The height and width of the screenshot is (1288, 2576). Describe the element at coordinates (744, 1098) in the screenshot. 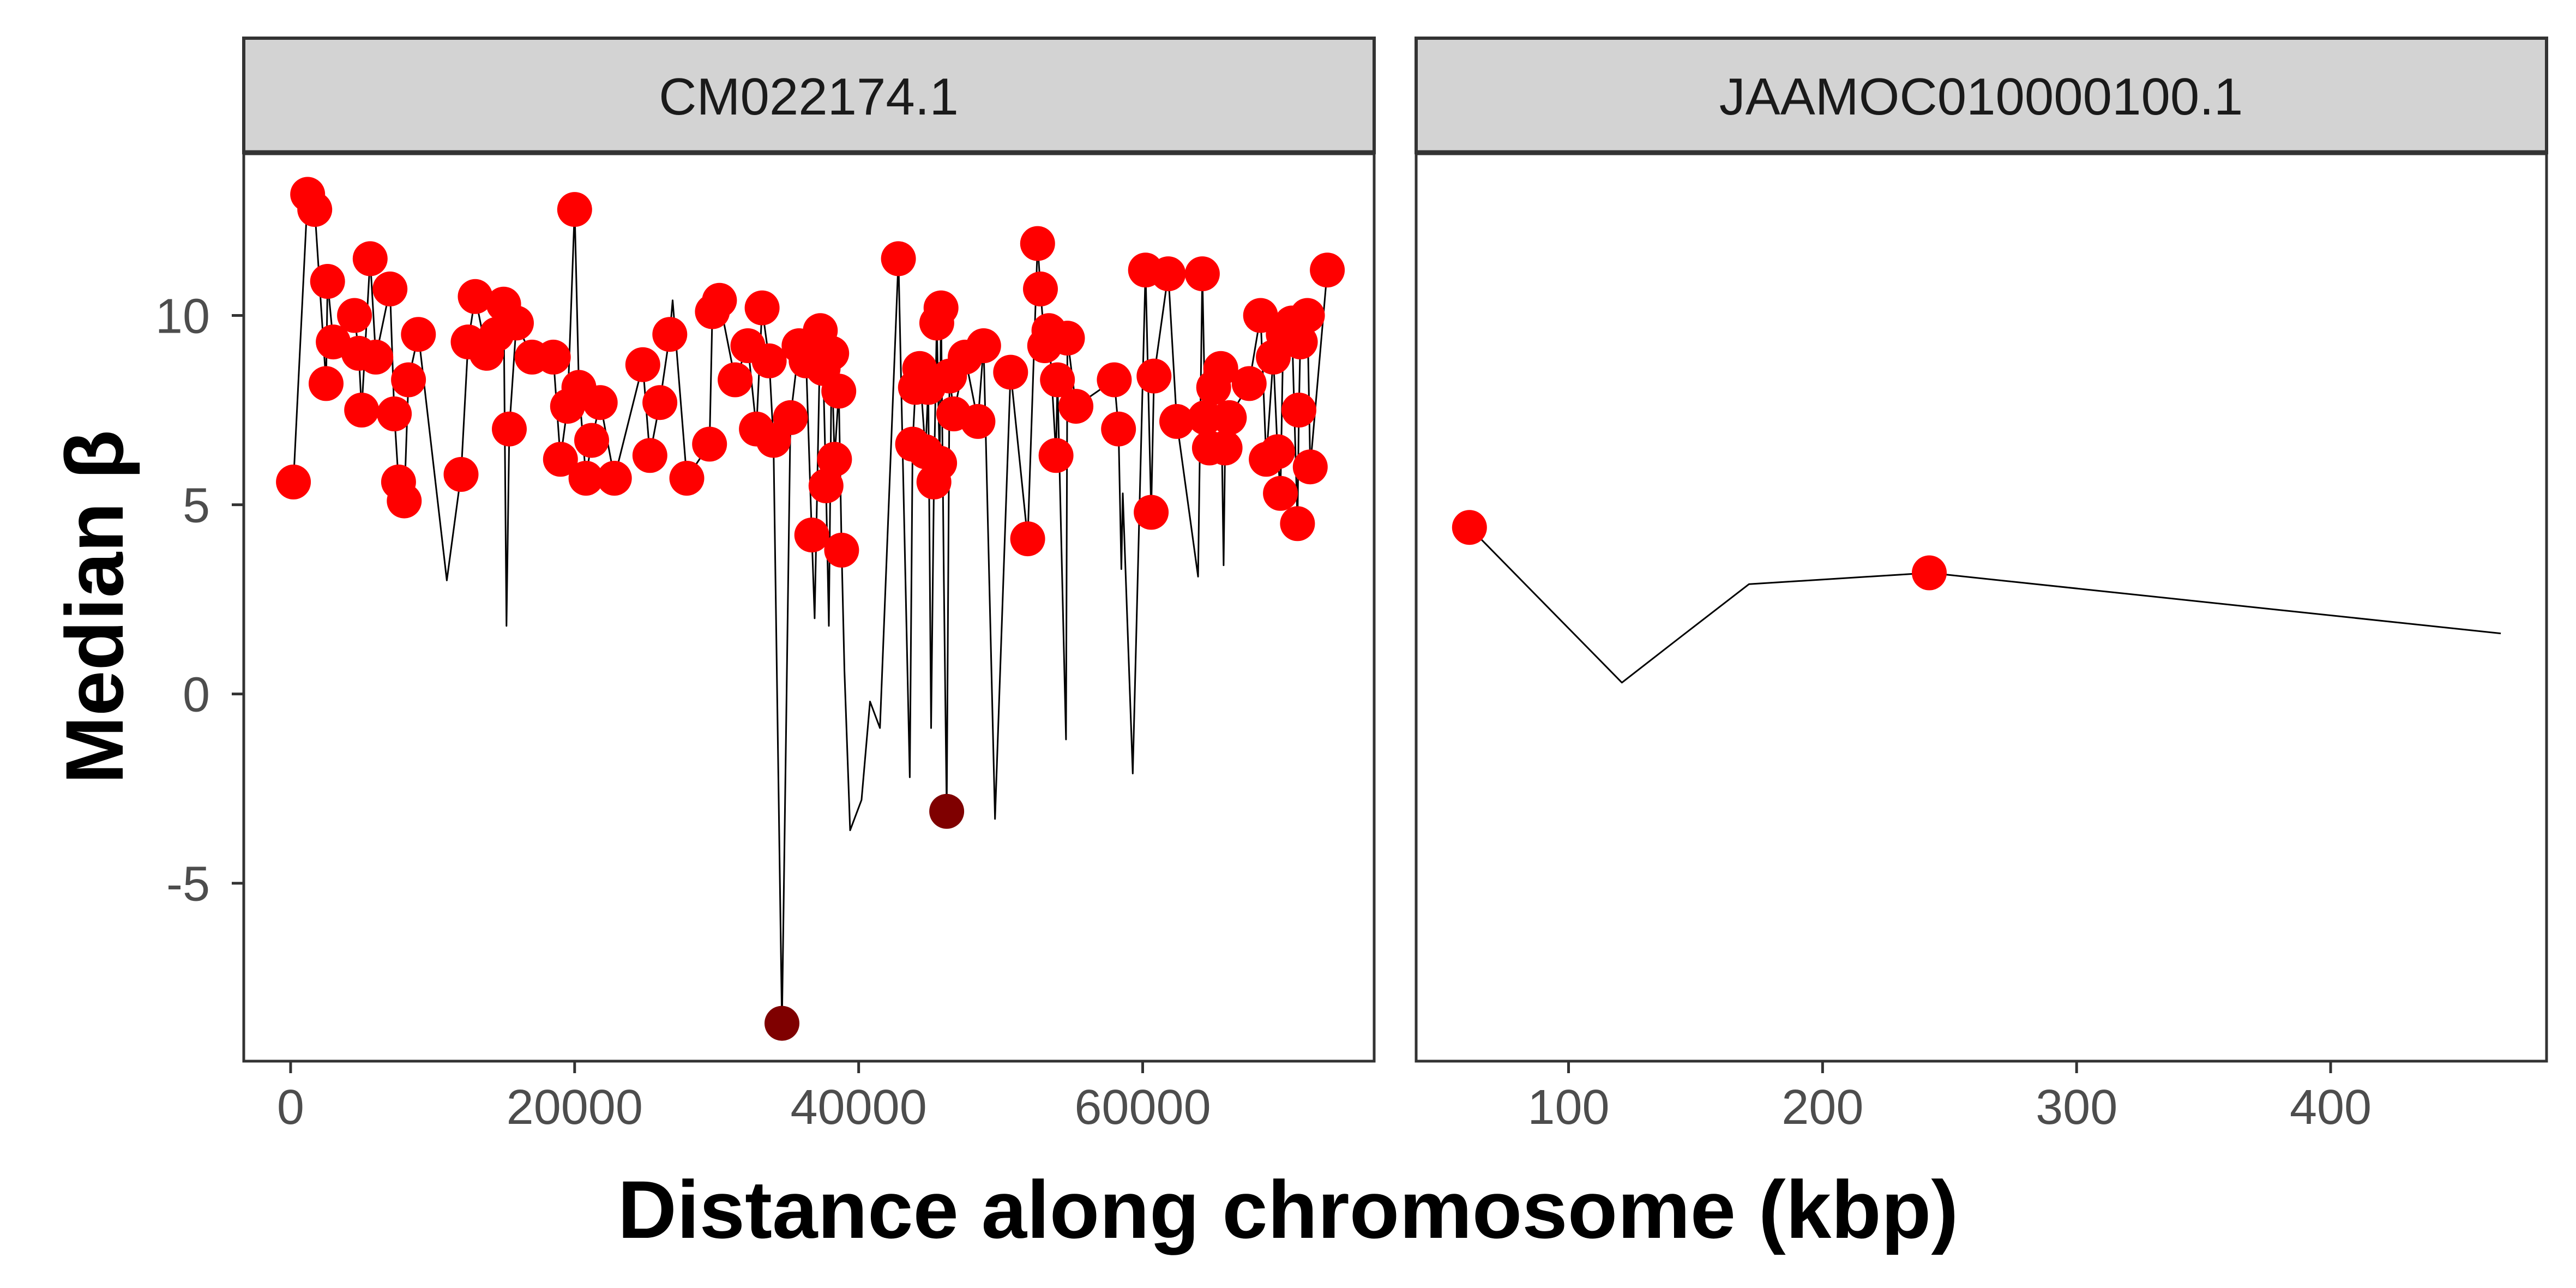

I see `x-axis-cm022174: 0 20000 40000 60000` at that location.